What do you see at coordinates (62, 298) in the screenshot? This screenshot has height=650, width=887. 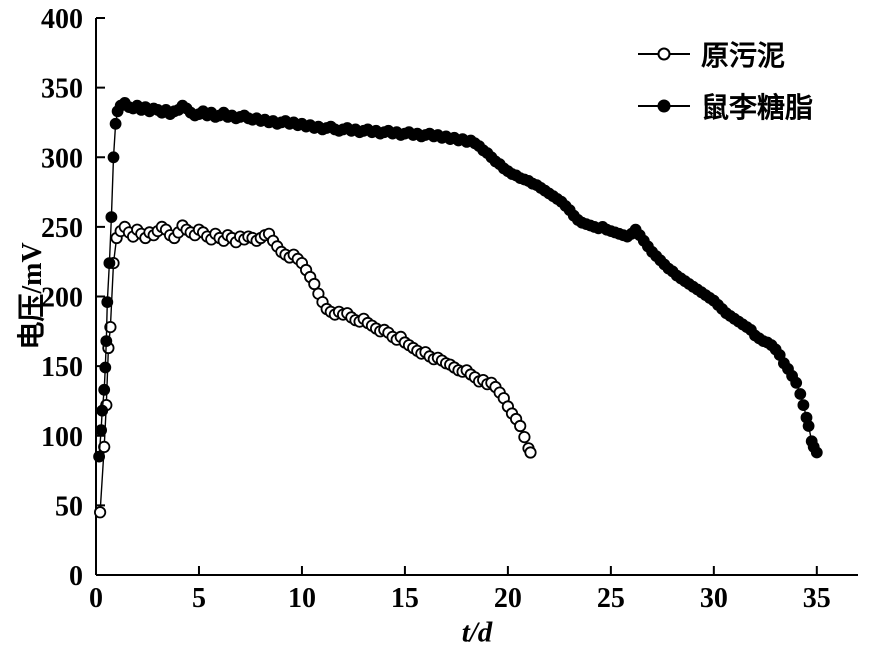 I see `y-tick-label: 200` at bounding box center [62, 298].